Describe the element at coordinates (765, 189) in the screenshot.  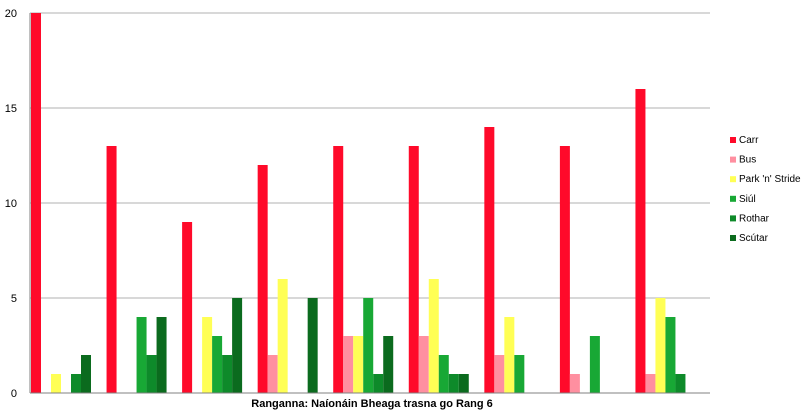
I see `legend: Carr Bus Park 'n' Stride Siúl Rothar Scútar` at that location.